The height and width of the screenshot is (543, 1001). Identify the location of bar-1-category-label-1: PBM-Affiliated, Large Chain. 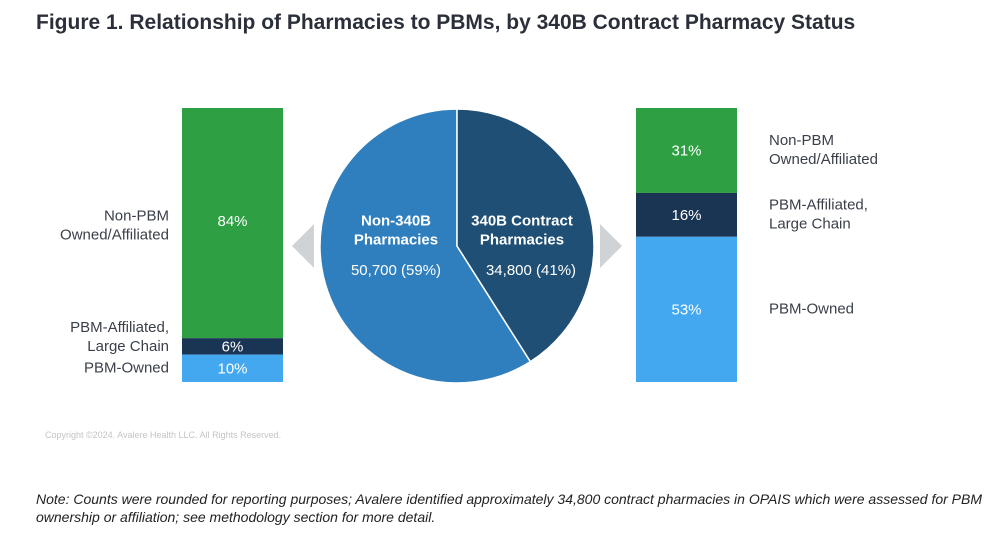
(818, 214).